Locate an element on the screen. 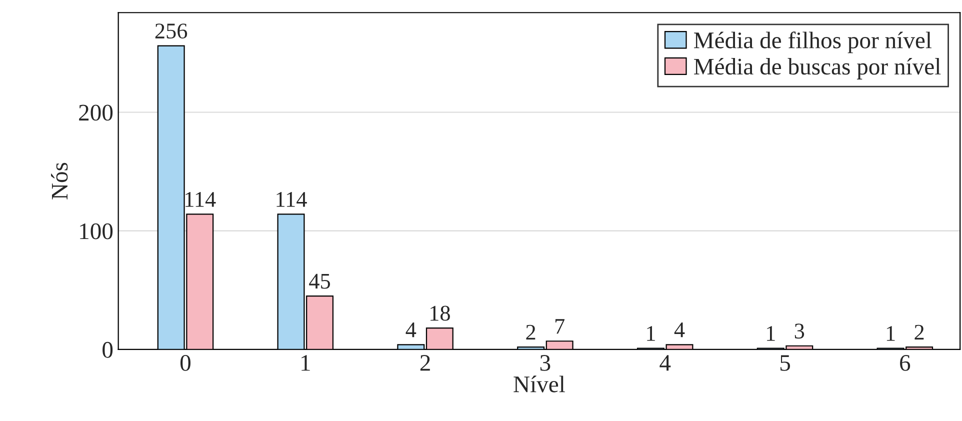 This screenshot has height=421, width=962. data-label: 45 is located at coordinates (319, 281).